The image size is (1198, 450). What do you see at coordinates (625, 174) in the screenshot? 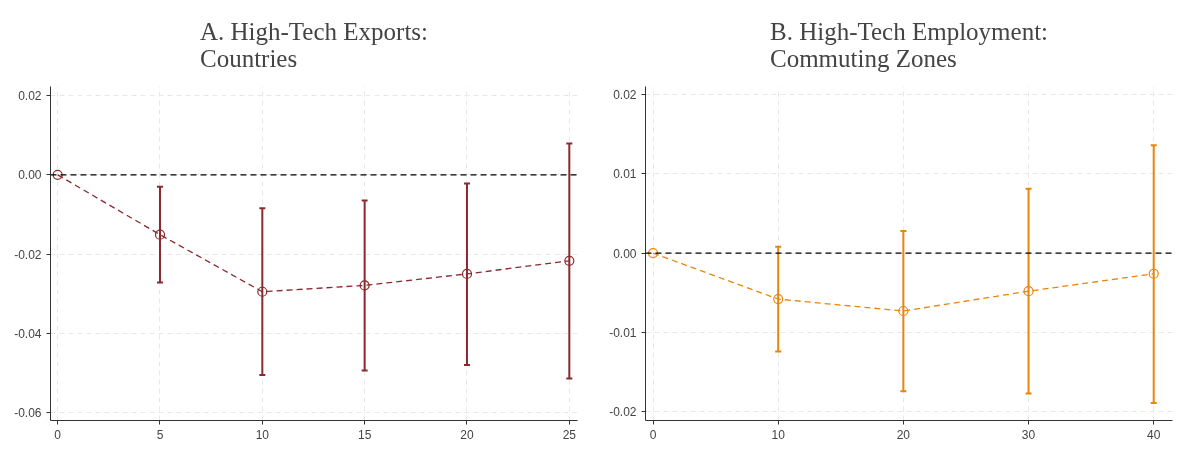
I see `y-tick-label: 0.01` at bounding box center [625, 174].